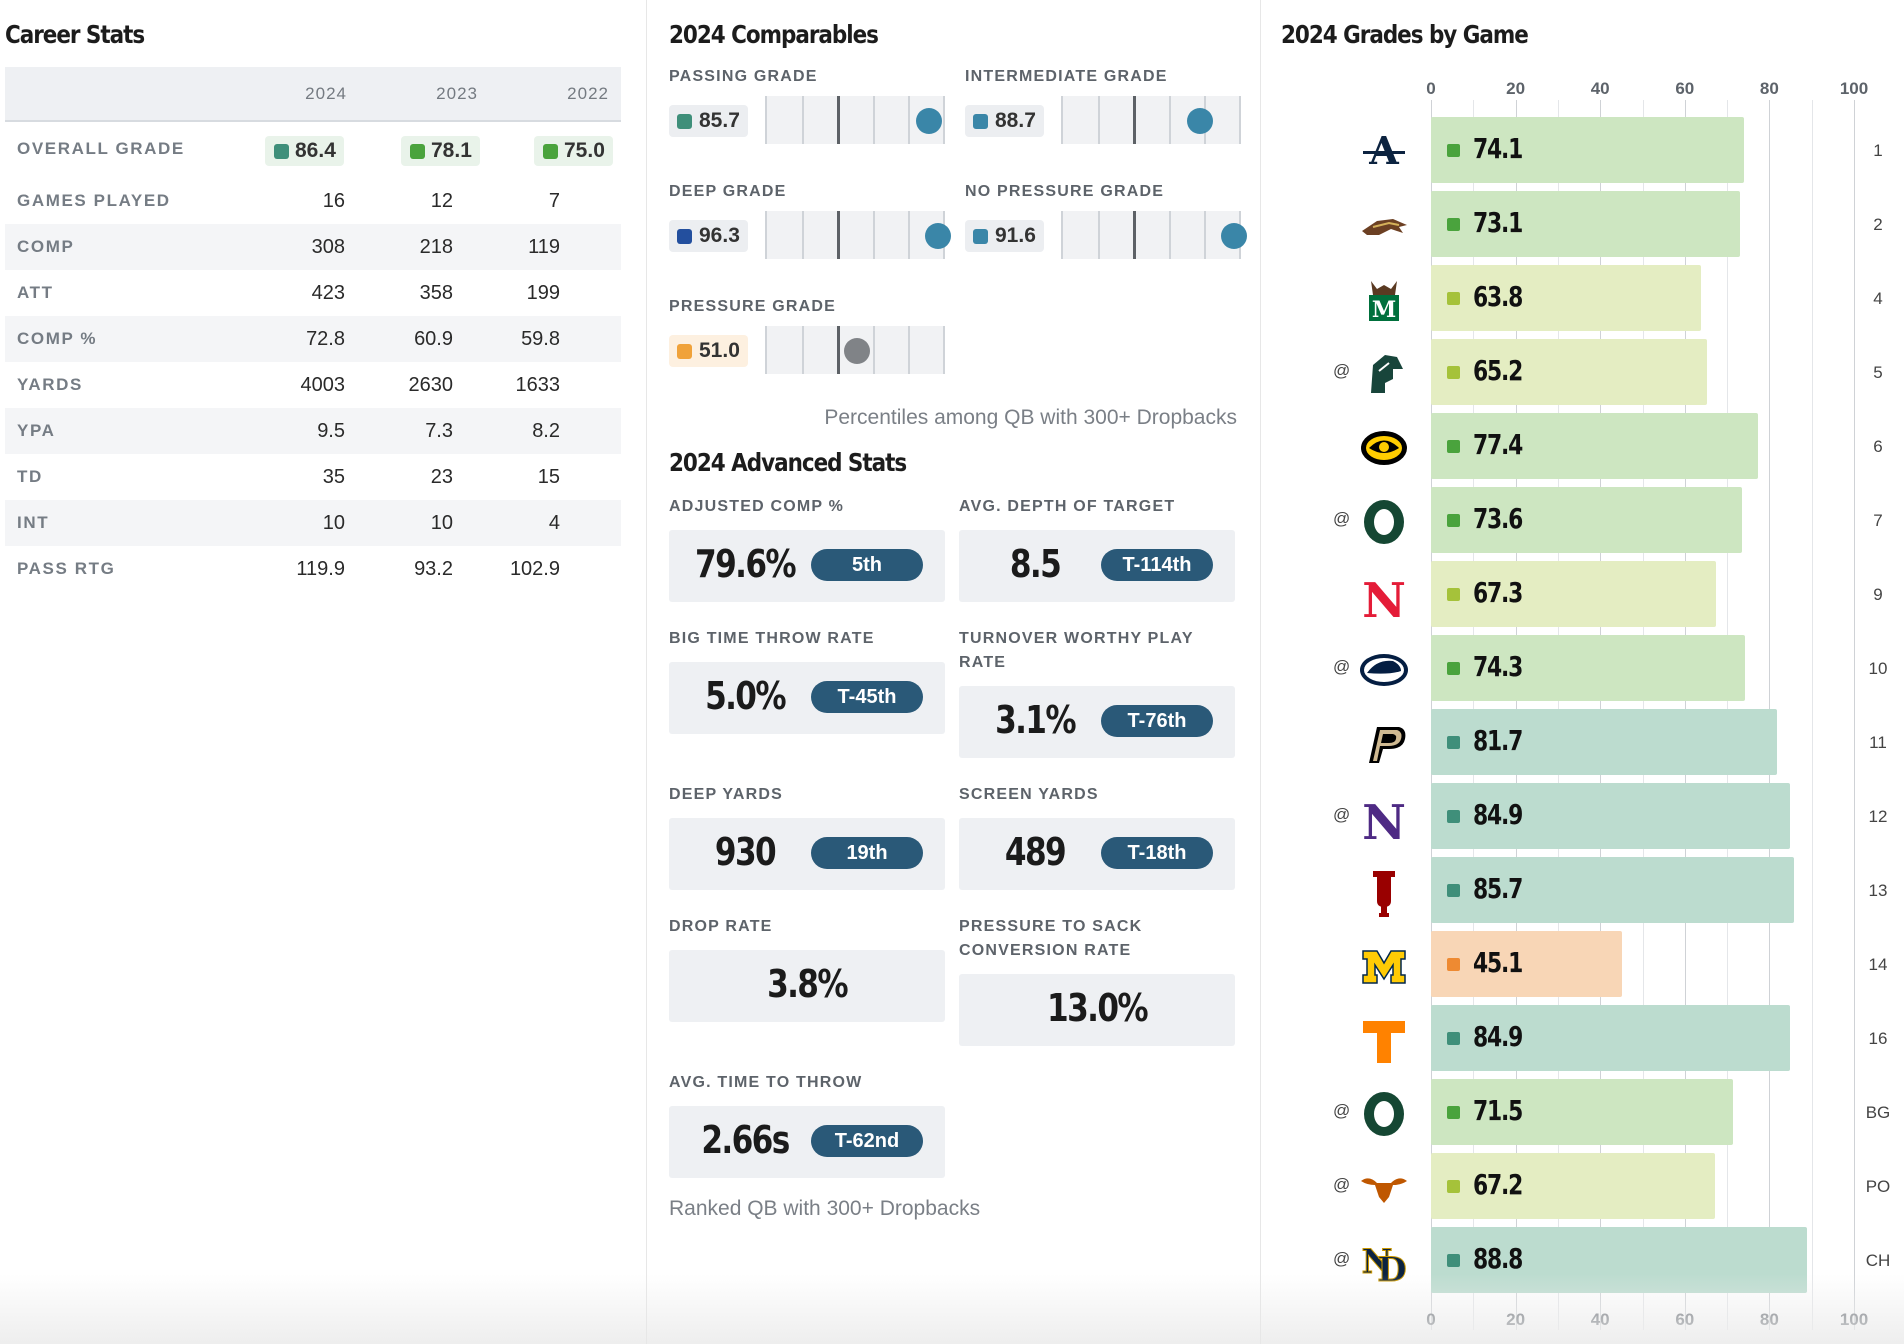 The image size is (1904, 1344). What do you see at coordinates (721, 926) in the screenshot?
I see `advanced-stat-label: DROP RATE` at bounding box center [721, 926].